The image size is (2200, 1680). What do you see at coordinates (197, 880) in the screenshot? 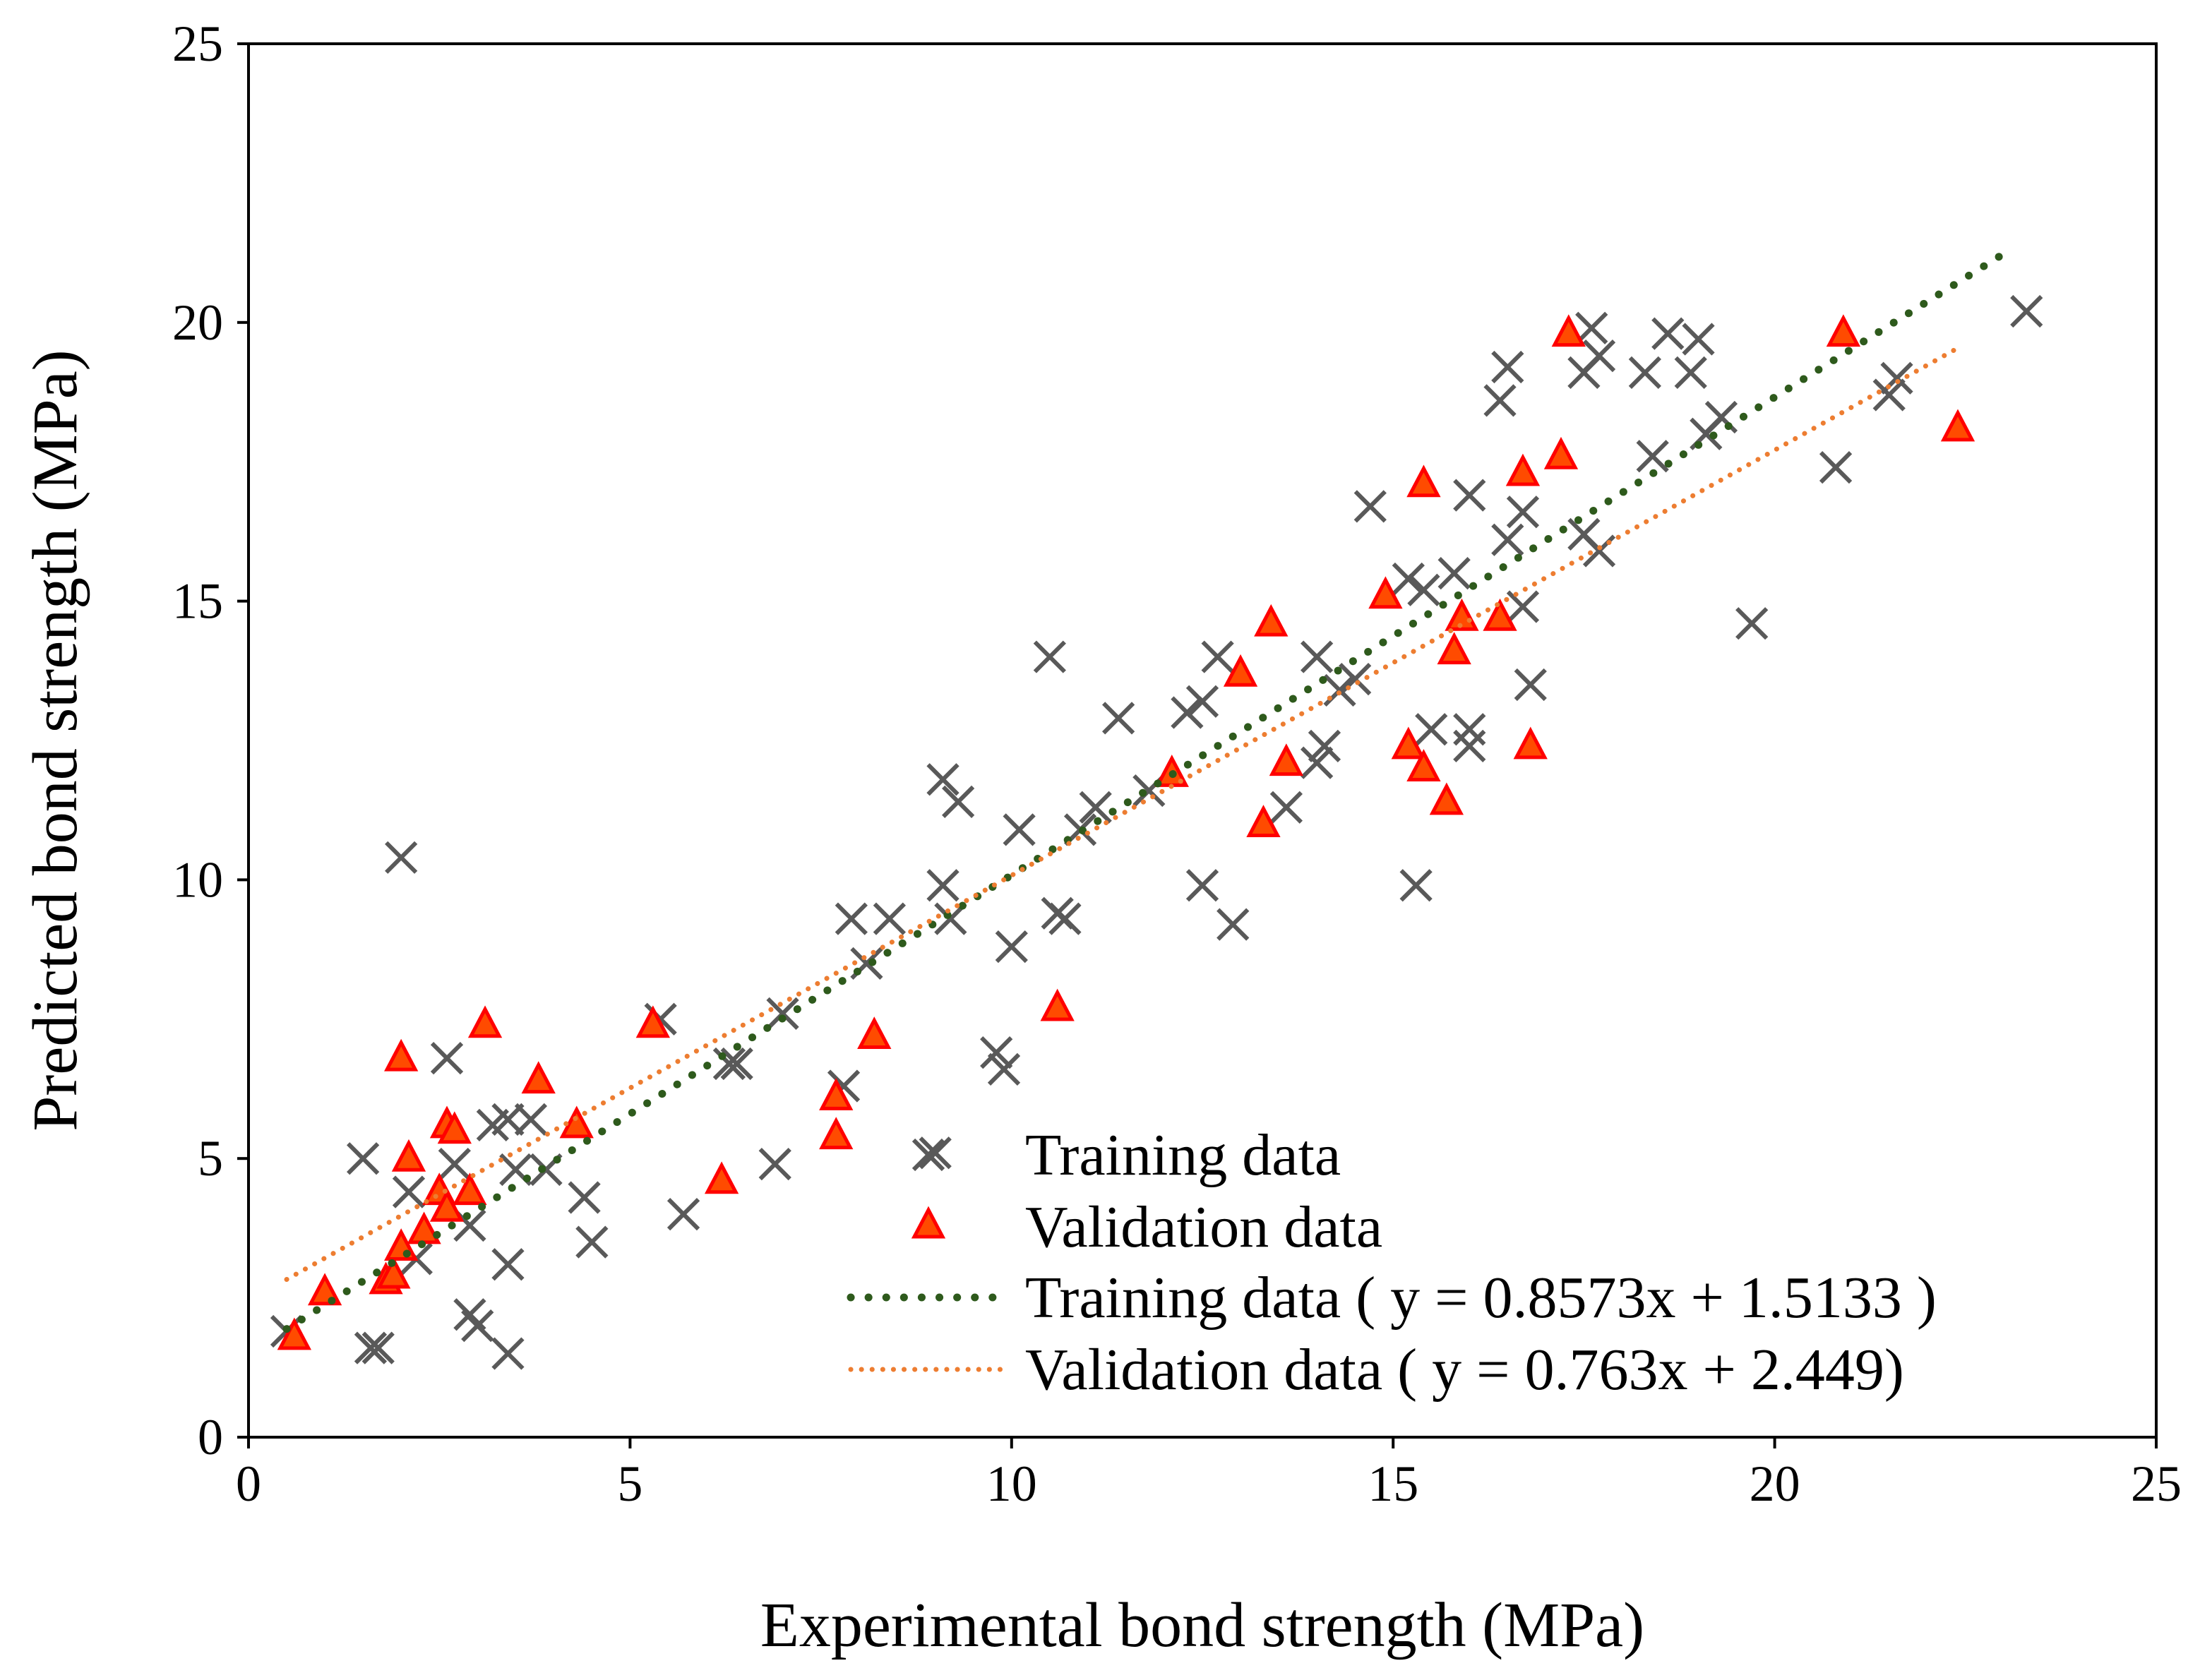
I see `y-tick-label: 10` at bounding box center [197, 880].